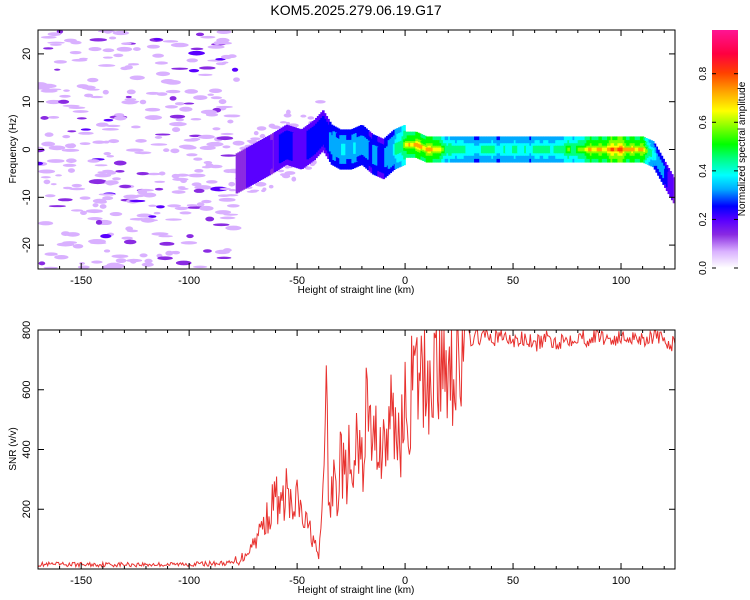  Describe the element at coordinates (355, 10) in the screenshot. I see `chart-title: KOM5.2025.279.06.19.G17` at that location.